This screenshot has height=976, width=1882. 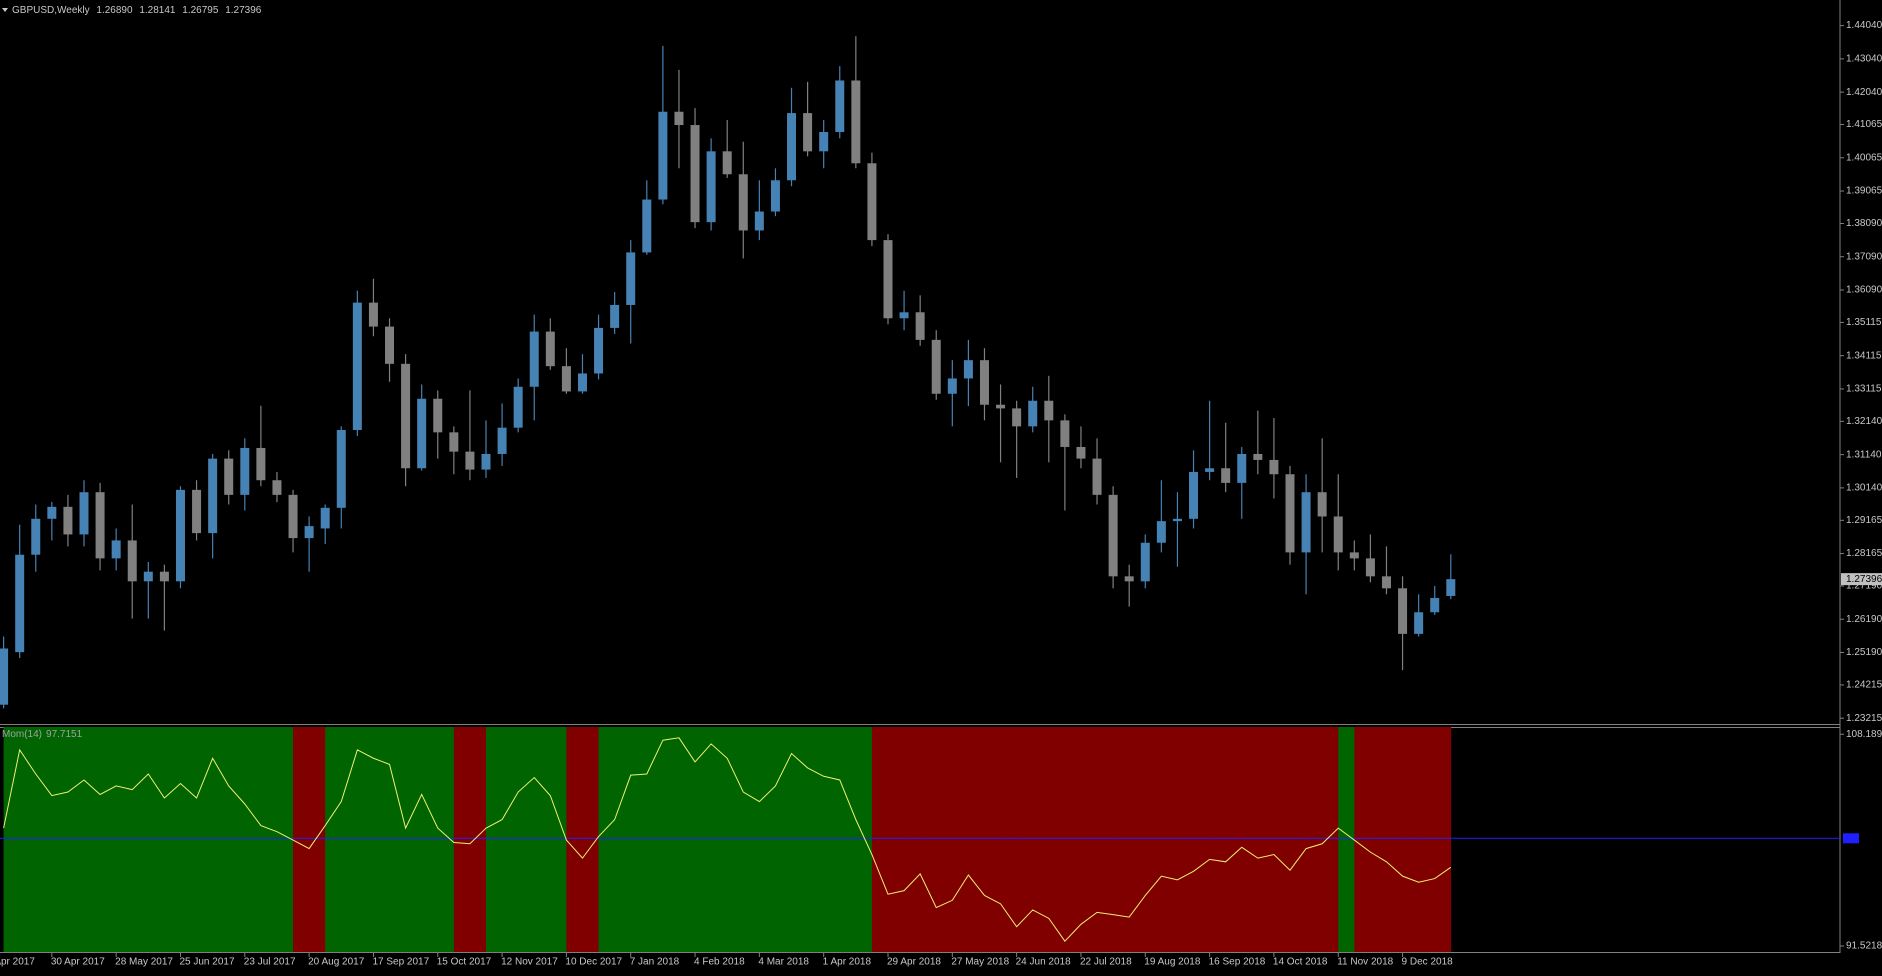 I want to click on x-tick-label: 29 Apr 2018, so click(x=914, y=962).